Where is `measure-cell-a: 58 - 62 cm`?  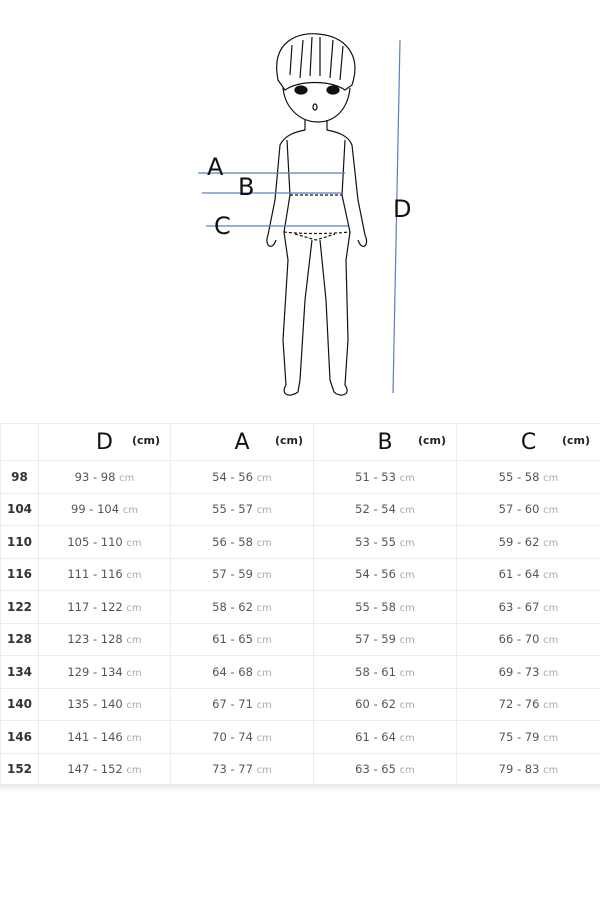 measure-cell-a: 58 - 62 cm is located at coordinates (242, 607).